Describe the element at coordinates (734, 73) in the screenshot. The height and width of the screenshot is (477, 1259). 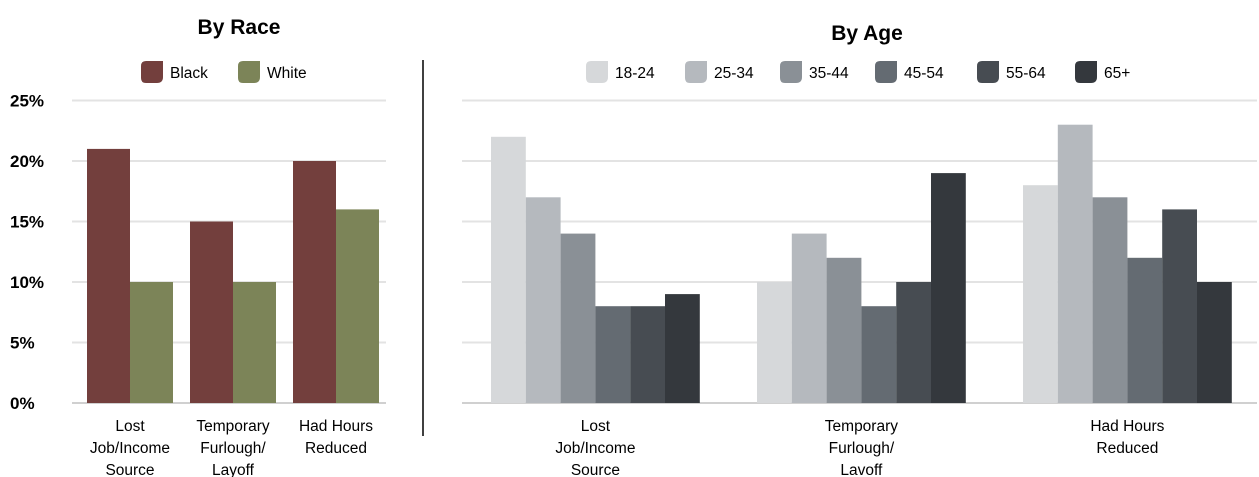
I see `legend-label: 25-34` at that location.